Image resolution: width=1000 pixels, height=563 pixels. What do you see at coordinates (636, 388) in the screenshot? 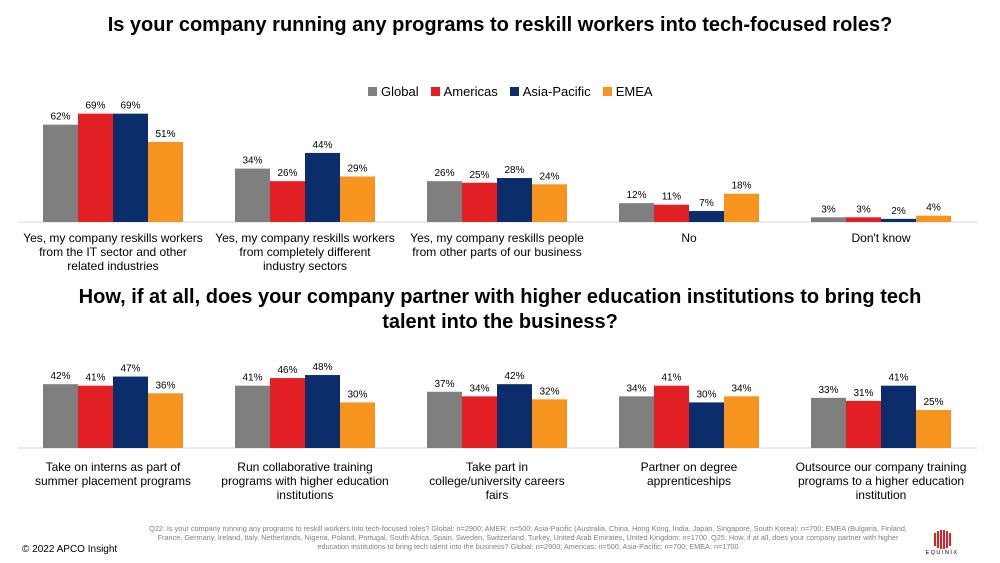
I see `data-label-global-4: 34%` at bounding box center [636, 388].